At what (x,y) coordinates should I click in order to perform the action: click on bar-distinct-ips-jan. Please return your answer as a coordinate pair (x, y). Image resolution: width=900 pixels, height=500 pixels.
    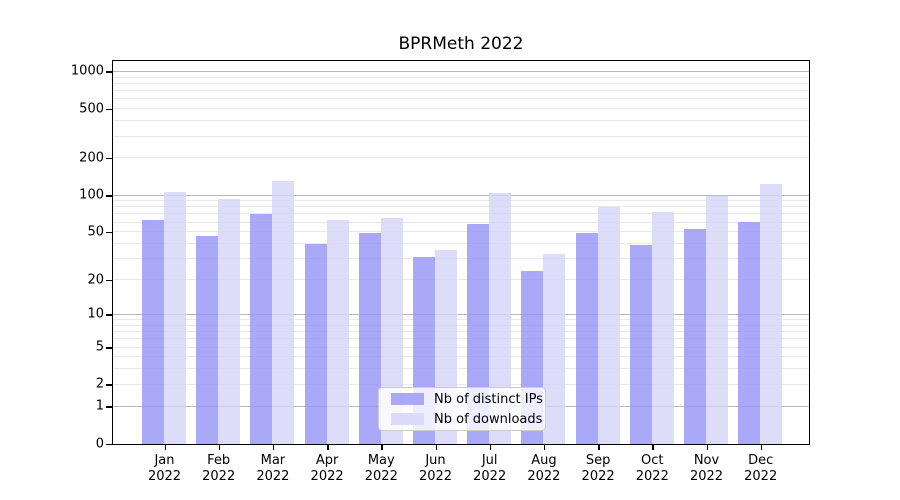
    Looking at the image, I should click on (153, 332).